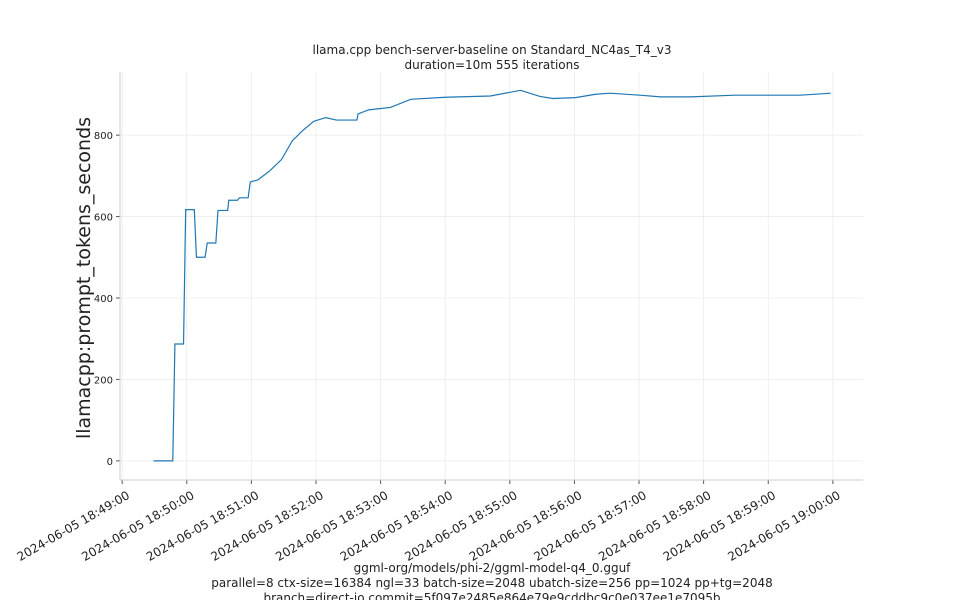 The image size is (960, 600). I want to click on y-tick-label: 0, so click(110, 462).